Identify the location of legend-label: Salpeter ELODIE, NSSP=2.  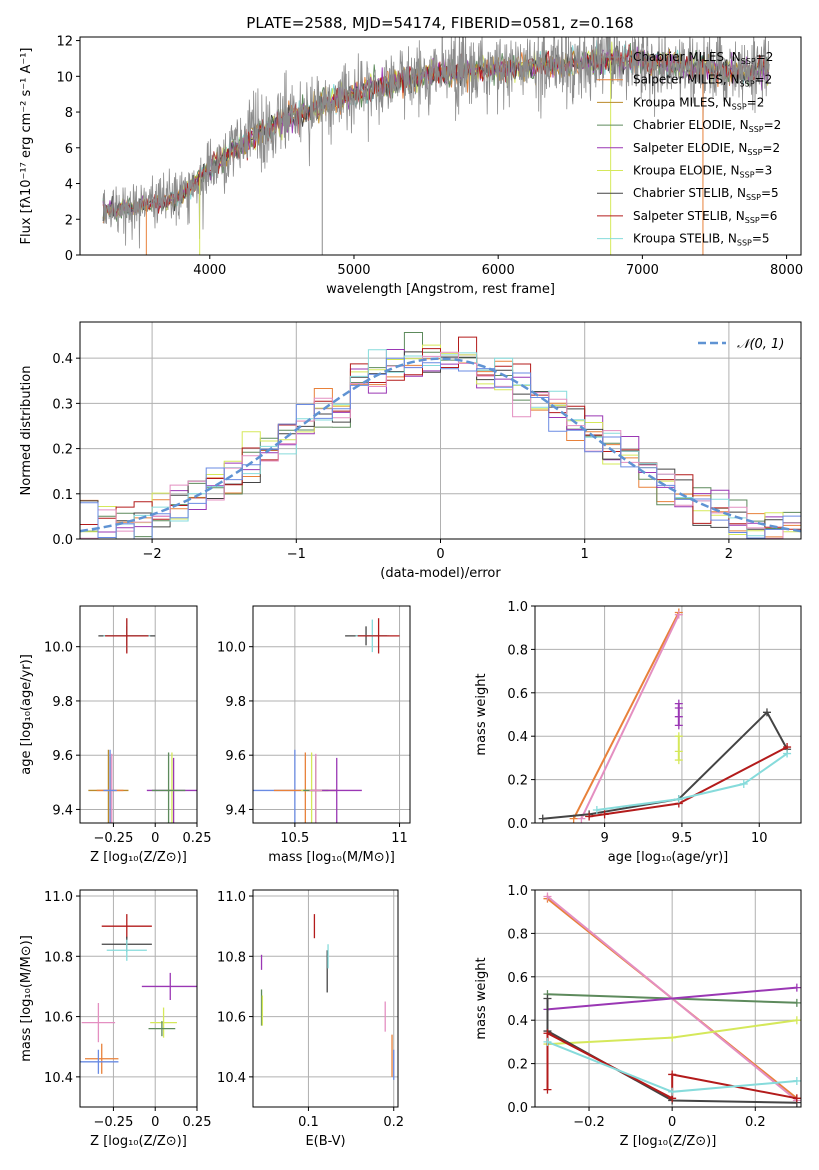
(706, 149).